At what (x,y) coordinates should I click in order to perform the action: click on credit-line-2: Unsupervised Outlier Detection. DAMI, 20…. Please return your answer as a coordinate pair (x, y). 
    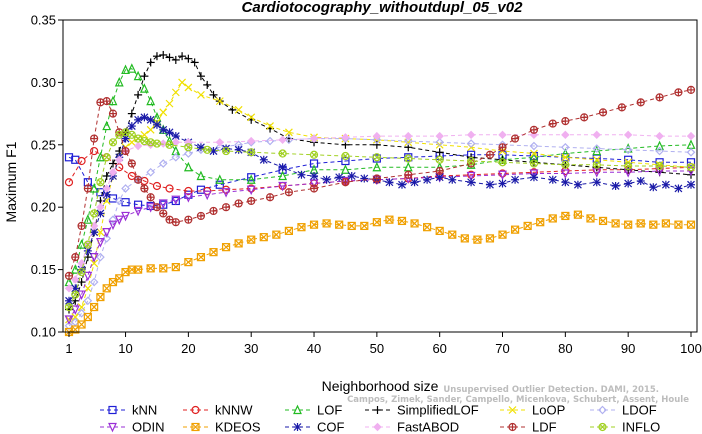
    Looking at the image, I should click on (551, 390).